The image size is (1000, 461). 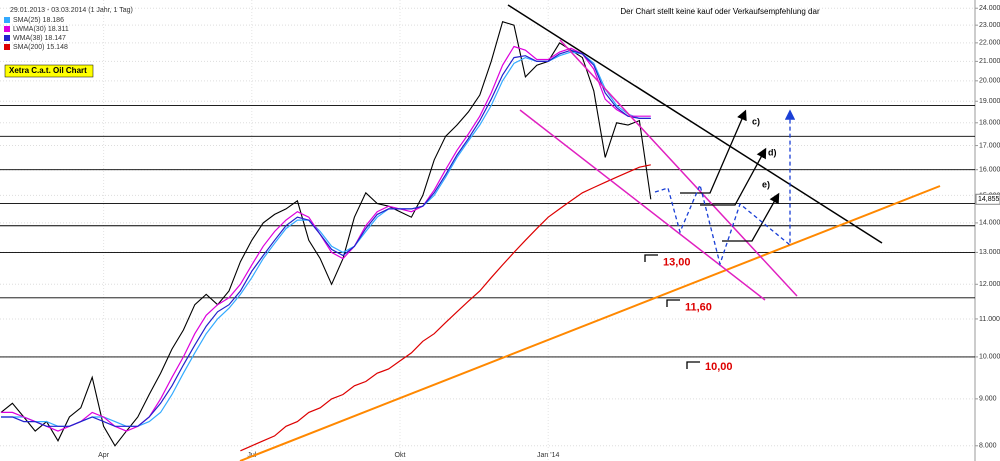 I want to click on scenario-dashed, so click(x=725, y=188).